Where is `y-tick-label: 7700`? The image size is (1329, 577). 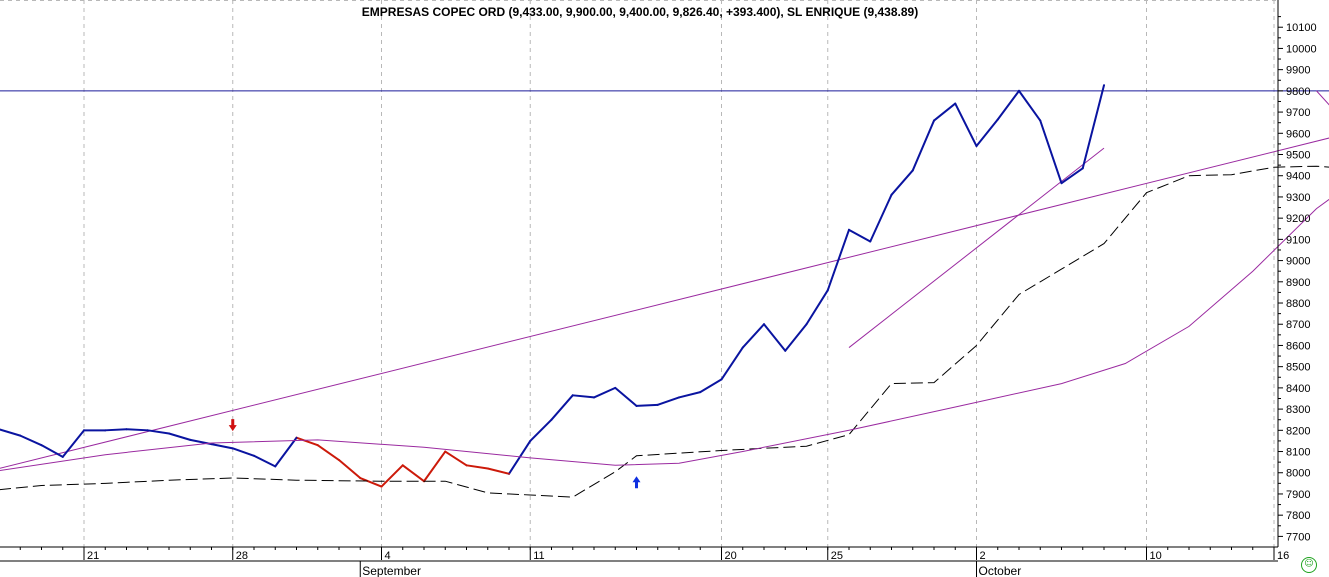 y-tick-label: 7700 is located at coordinates (1298, 537).